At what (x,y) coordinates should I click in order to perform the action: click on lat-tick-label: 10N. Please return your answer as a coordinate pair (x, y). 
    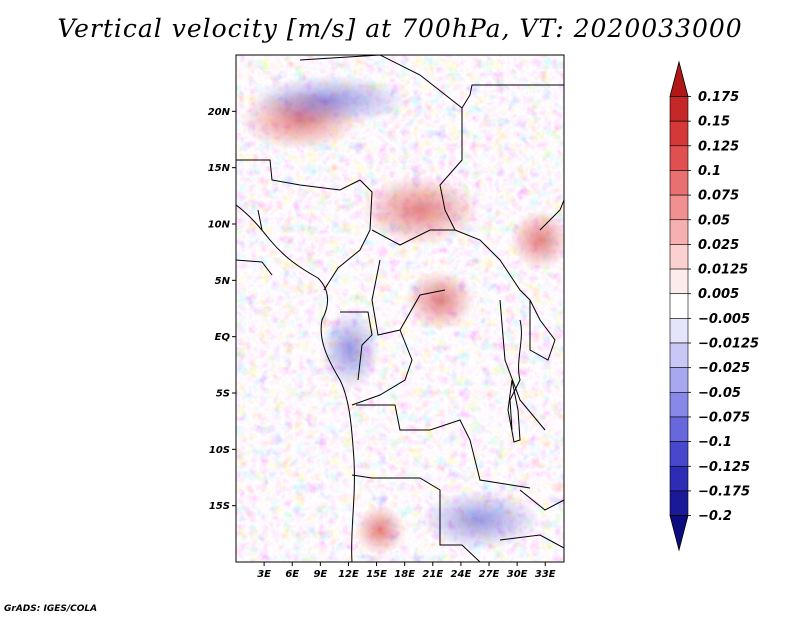
    Looking at the image, I should click on (219, 225).